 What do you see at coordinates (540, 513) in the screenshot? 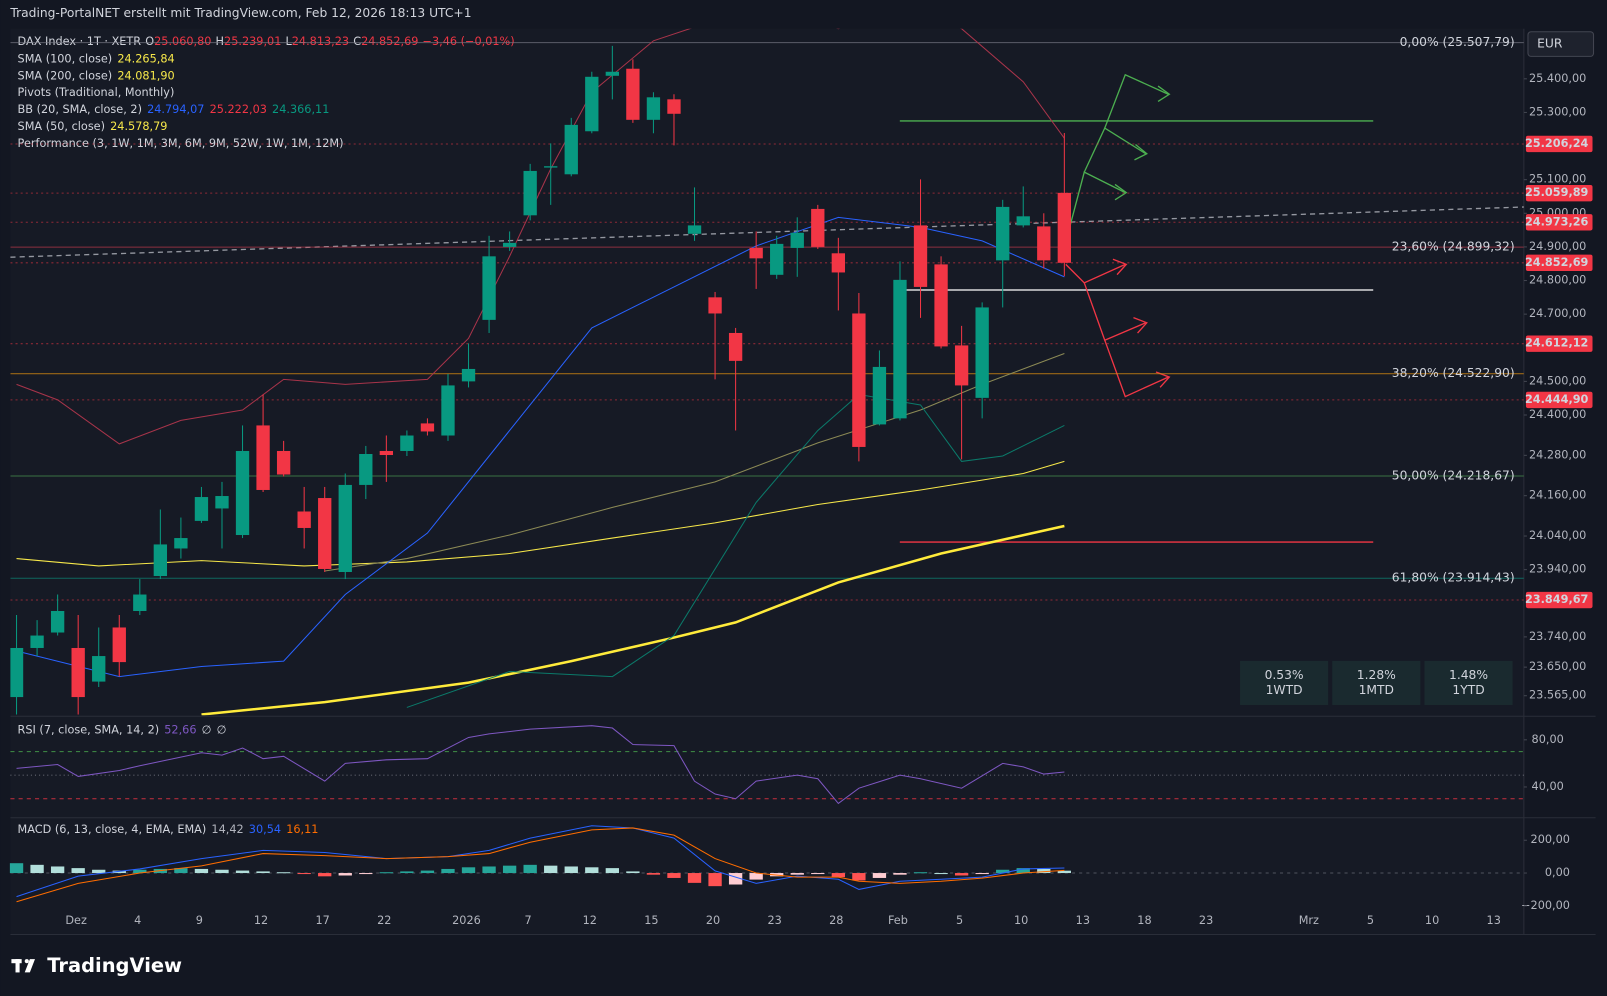
I see `indicator-line` at bounding box center [540, 513].